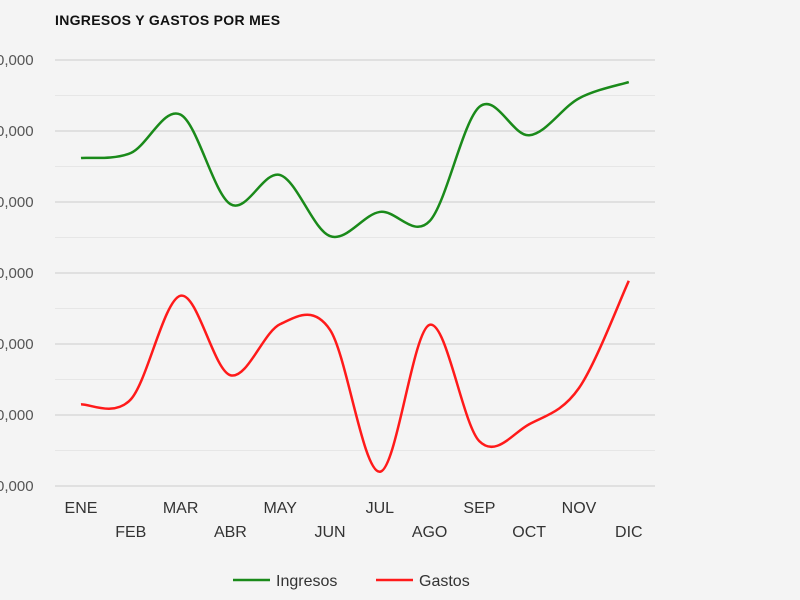  I want to click on x-tick-label: JUL, so click(380, 508).